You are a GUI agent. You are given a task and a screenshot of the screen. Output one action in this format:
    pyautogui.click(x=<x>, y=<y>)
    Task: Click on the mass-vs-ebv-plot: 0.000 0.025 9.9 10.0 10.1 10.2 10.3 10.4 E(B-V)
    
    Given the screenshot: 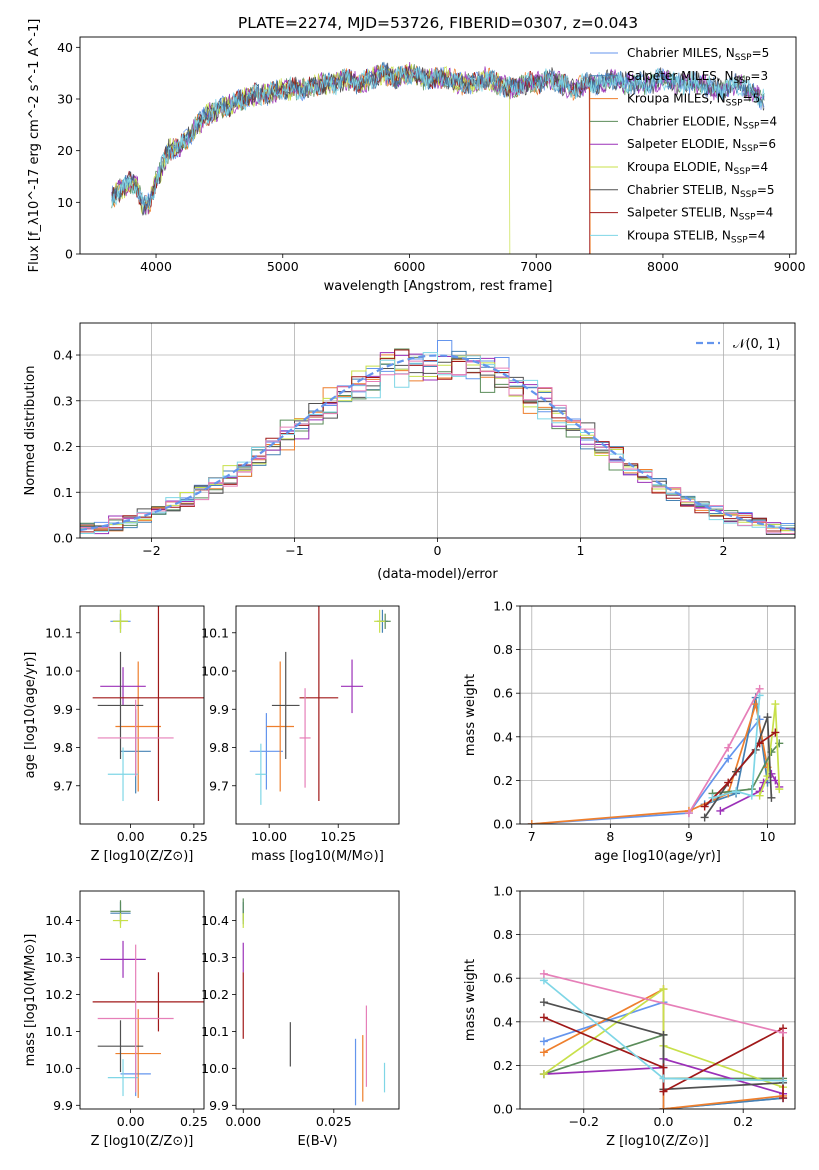 What is the action you would take?
    pyautogui.click(x=300, y=1019)
    